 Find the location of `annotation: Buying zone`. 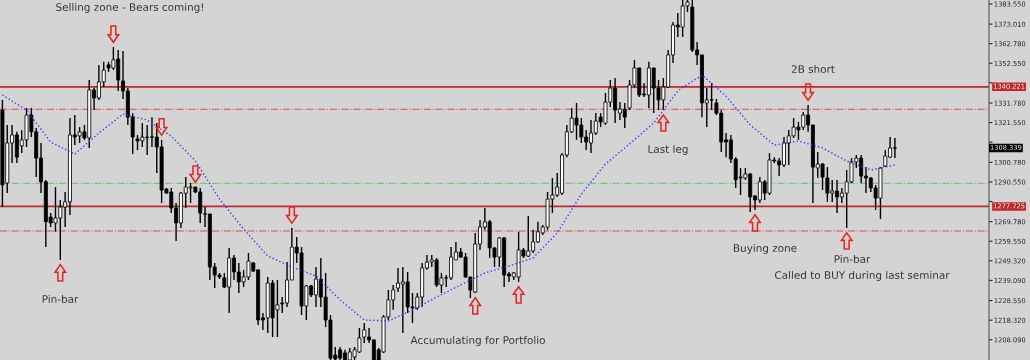

annotation: Buying zone is located at coordinates (765, 249).